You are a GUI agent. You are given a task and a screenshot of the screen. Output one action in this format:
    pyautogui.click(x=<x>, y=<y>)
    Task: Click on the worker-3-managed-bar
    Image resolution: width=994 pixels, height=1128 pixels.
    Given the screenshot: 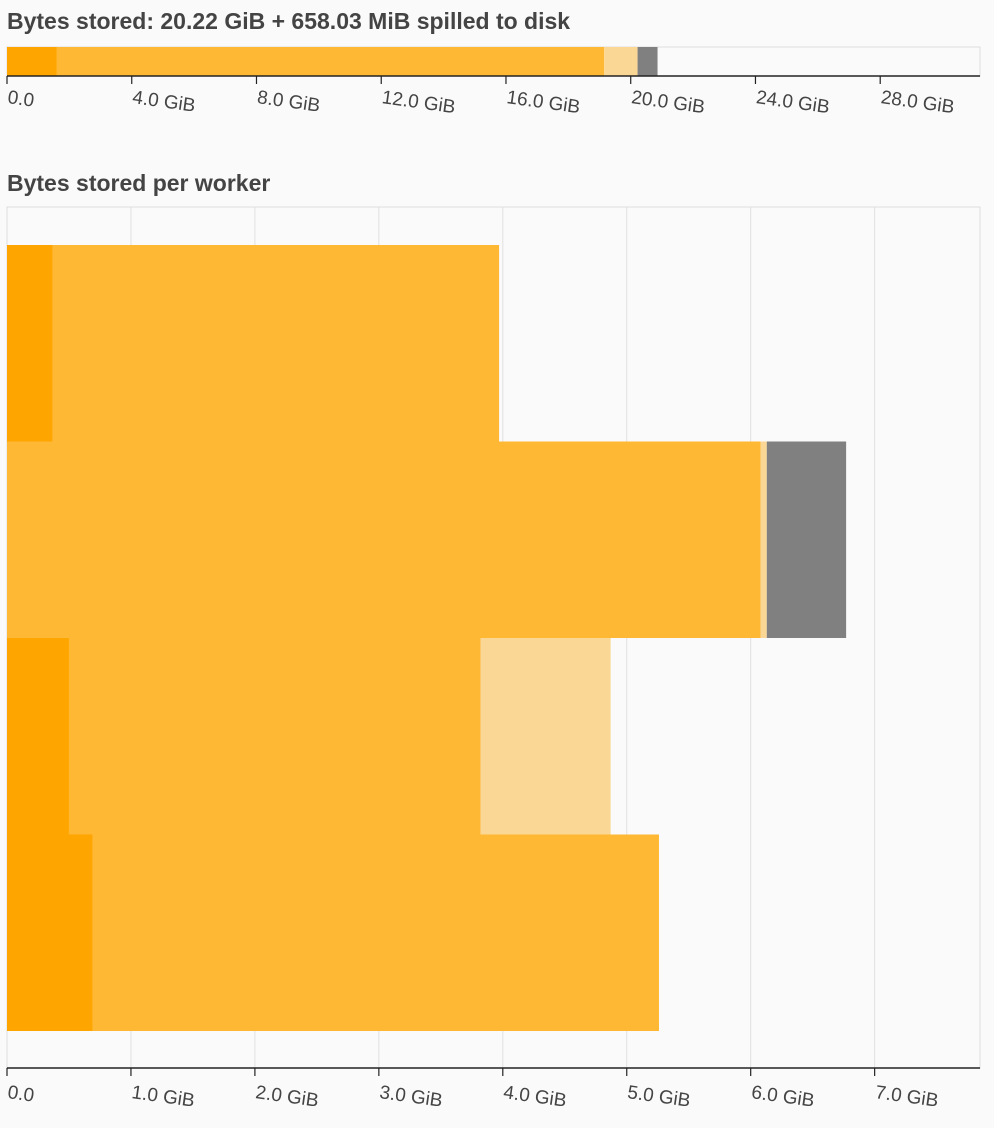 What is the action you would take?
    pyautogui.click(x=38, y=736)
    